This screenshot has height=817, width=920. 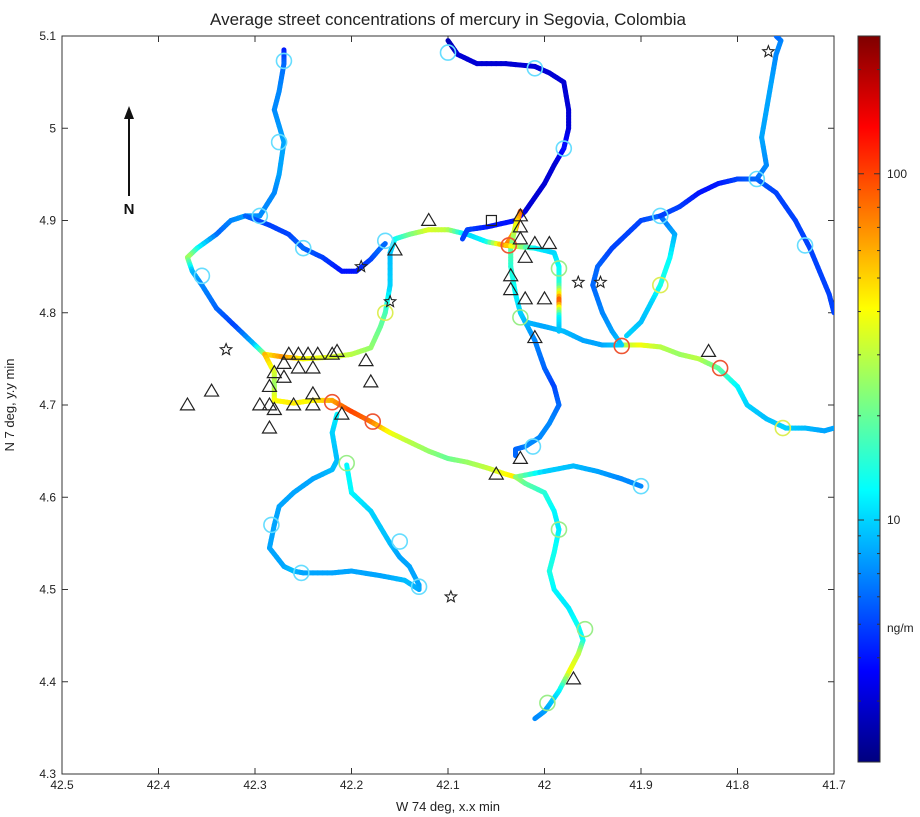 What do you see at coordinates (545, 785) in the screenshot?
I see `x-tick-label: 42` at bounding box center [545, 785].